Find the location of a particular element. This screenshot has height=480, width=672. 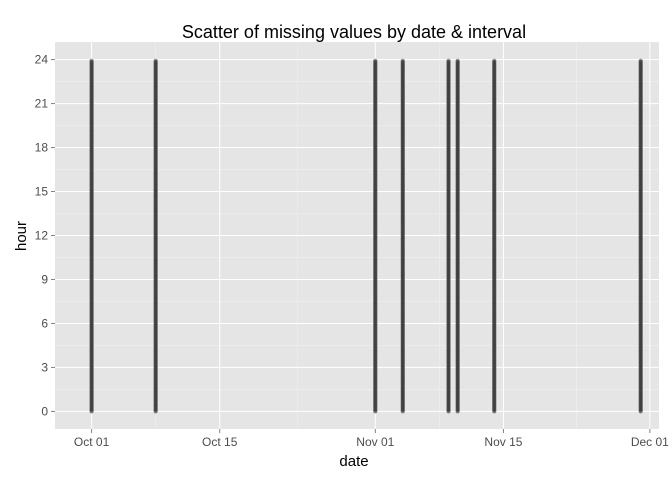

y-tick-label: 0 is located at coordinates (44, 411).